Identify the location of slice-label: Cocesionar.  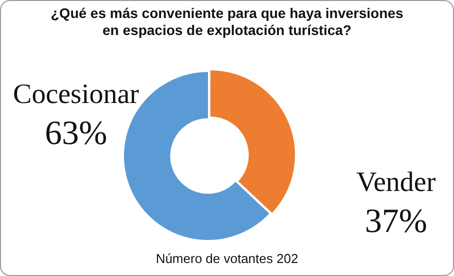
(76, 94).